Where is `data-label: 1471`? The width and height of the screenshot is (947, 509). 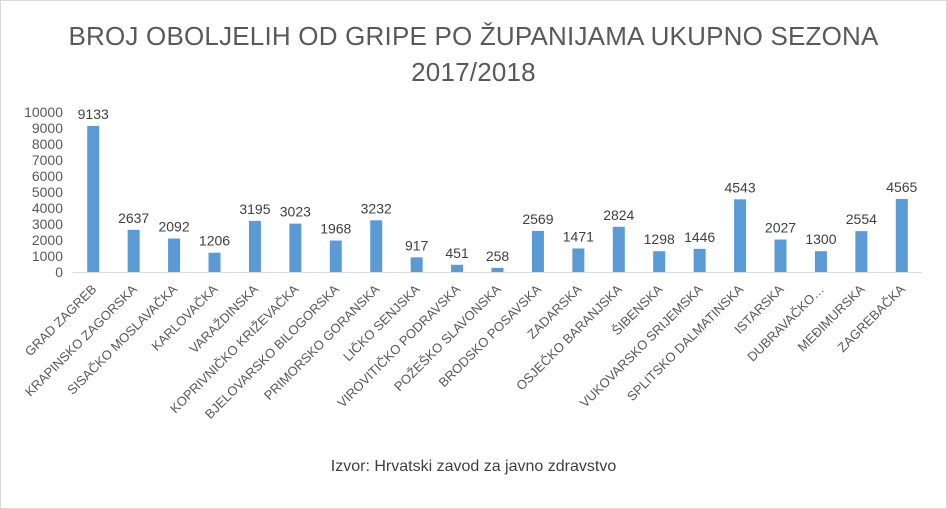 data-label: 1471 is located at coordinates (578, 236).